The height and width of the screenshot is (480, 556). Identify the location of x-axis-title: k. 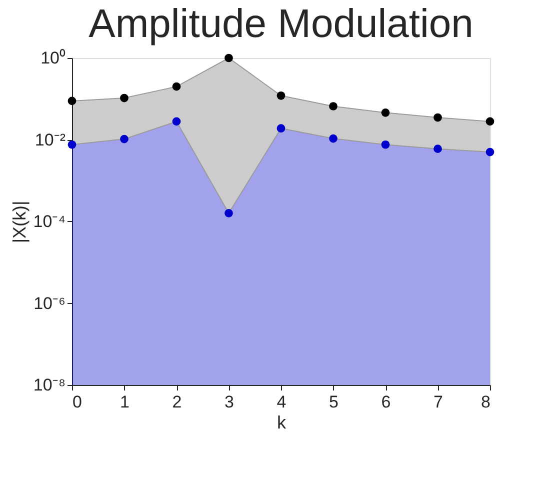
(282, 422).